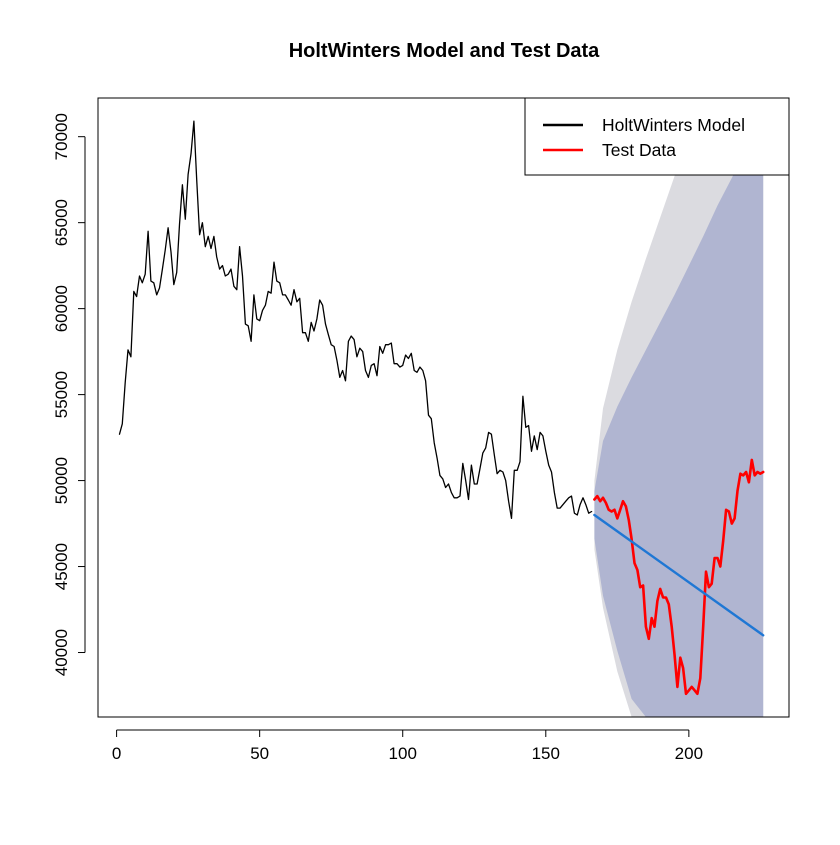 The image size is (840, 845). I want to click on series-line-forecast, so click(679, 575).